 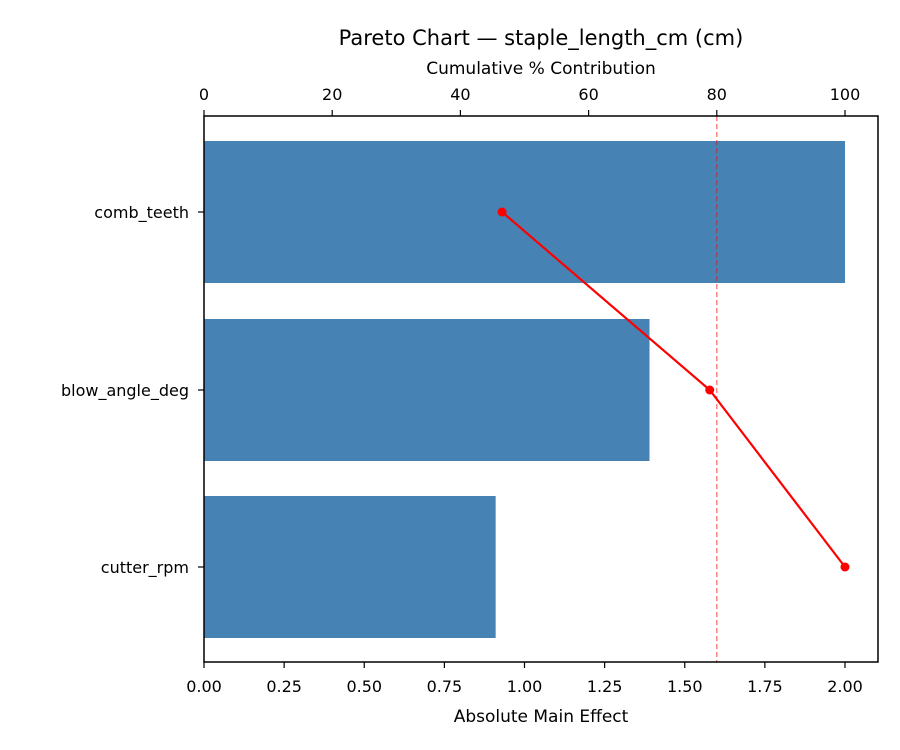 What do you see at coordinates (710, 390) in the screenshot?
I see `cumulative-point-blow_angle_deg` at bounding box center [710, 390].